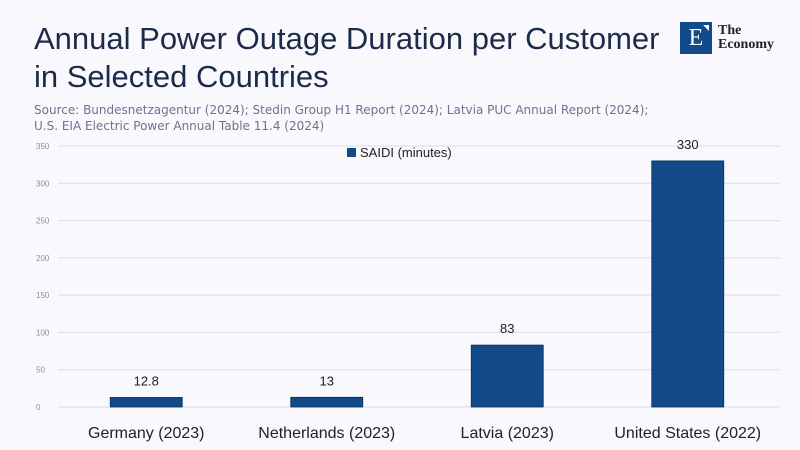 The width and height of the screenshot is (800, 450). I want to click on x-tick-label: Germany (2023), so click(146, 433).